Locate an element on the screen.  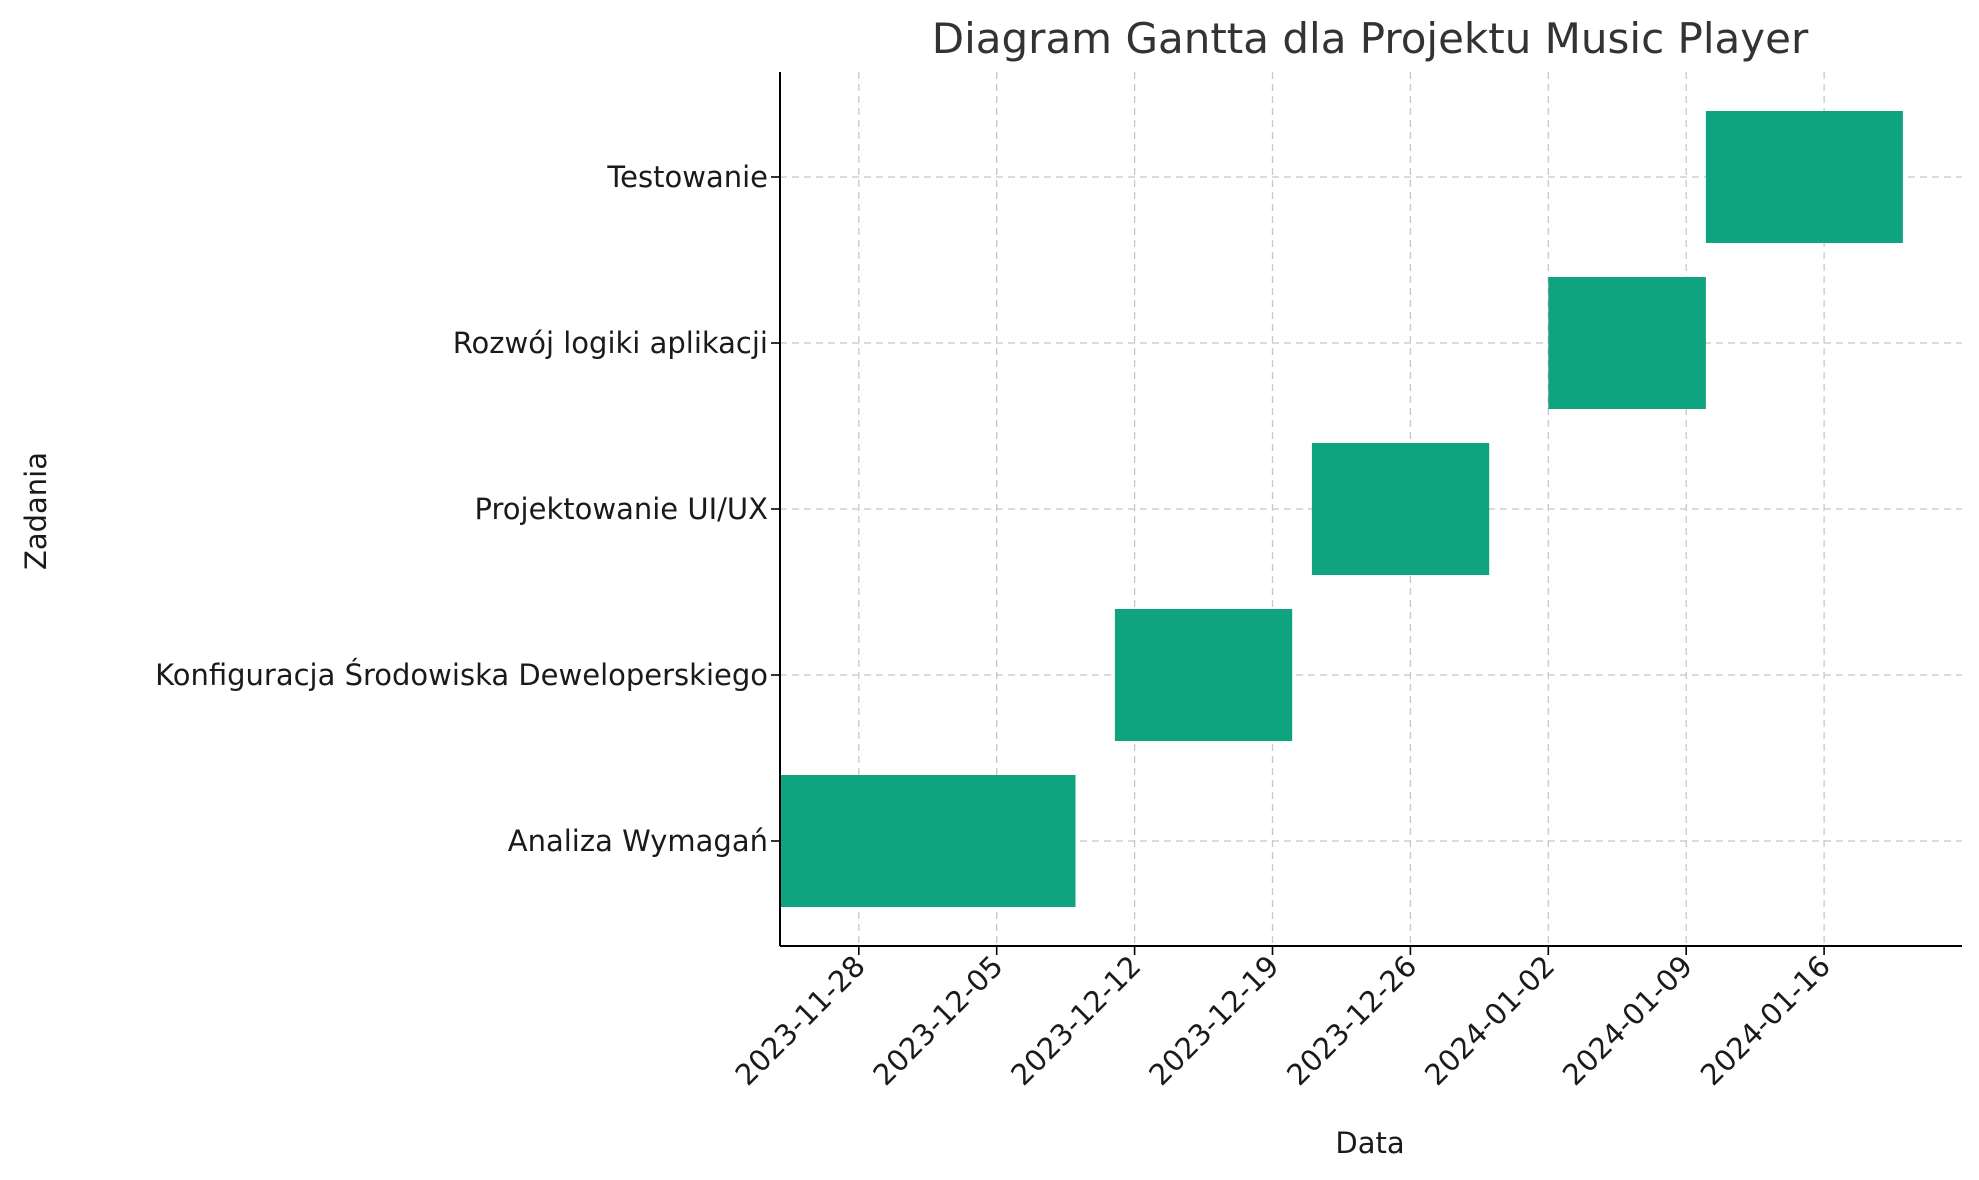
task-label: Analiza Wymagań is located at coordinates (638, 841).